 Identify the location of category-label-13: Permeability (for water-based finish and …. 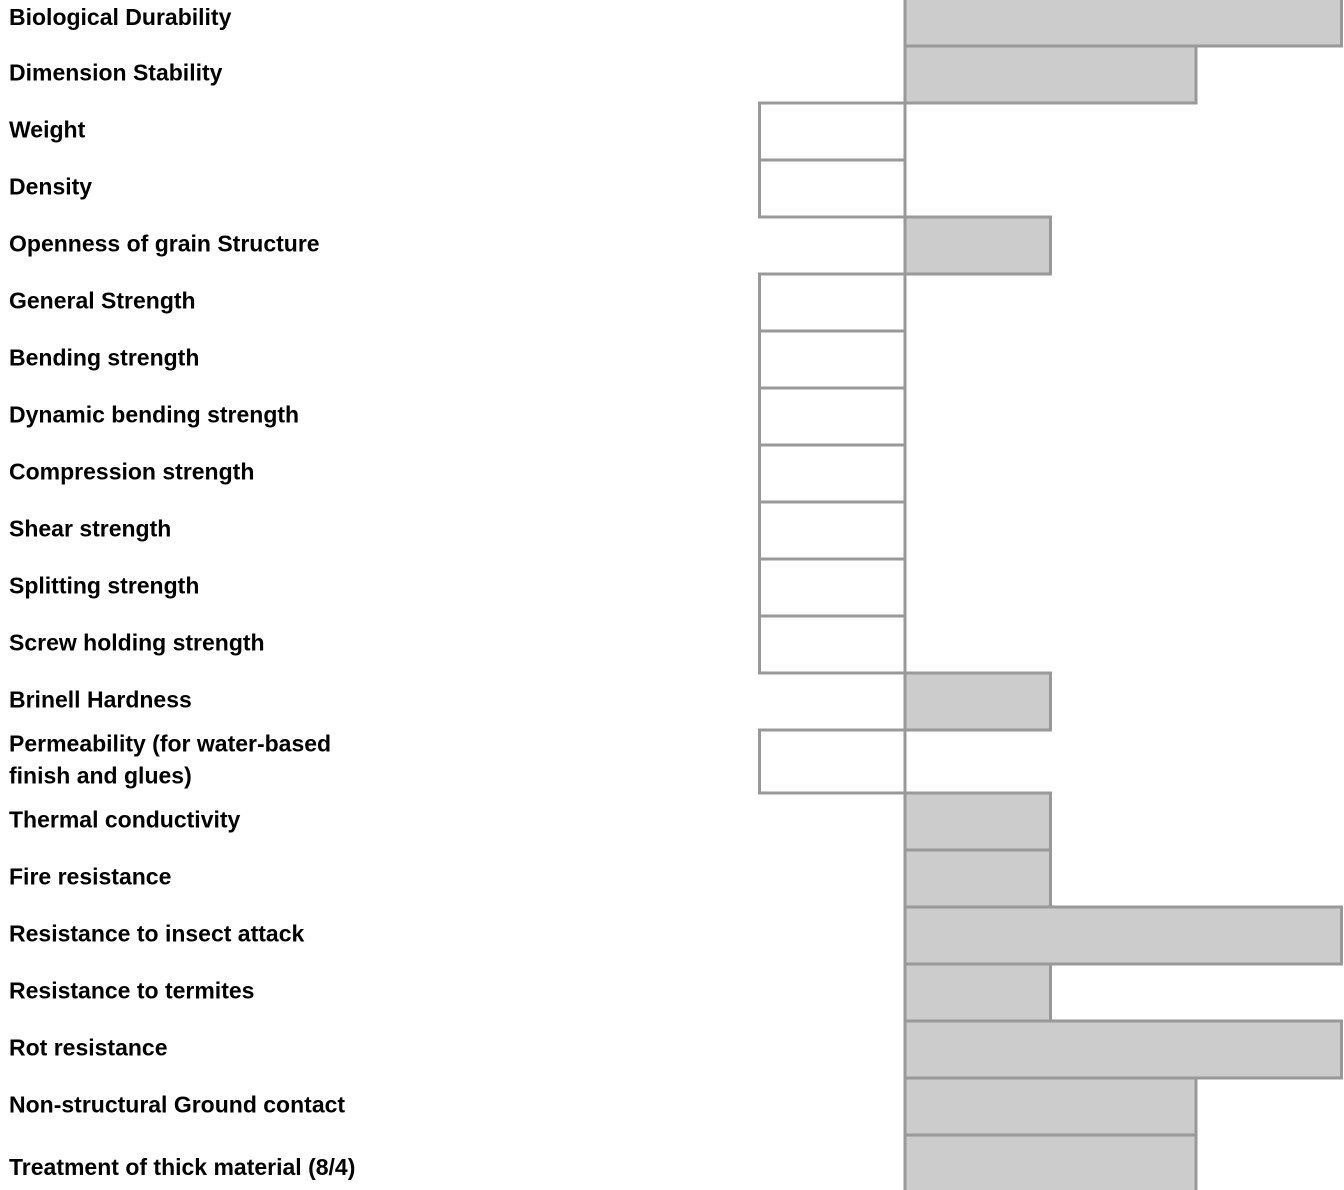
(170, 760).